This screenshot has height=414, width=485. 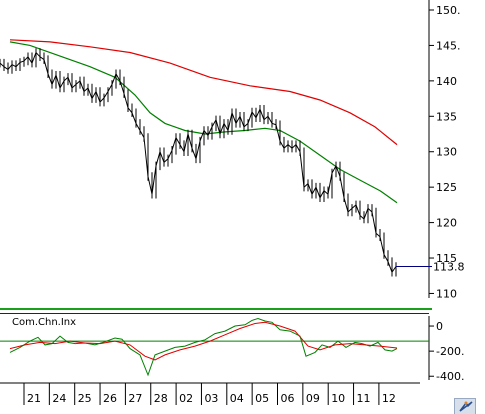 I want to click on x-tick-label: 24, so click(x=59, y=398).